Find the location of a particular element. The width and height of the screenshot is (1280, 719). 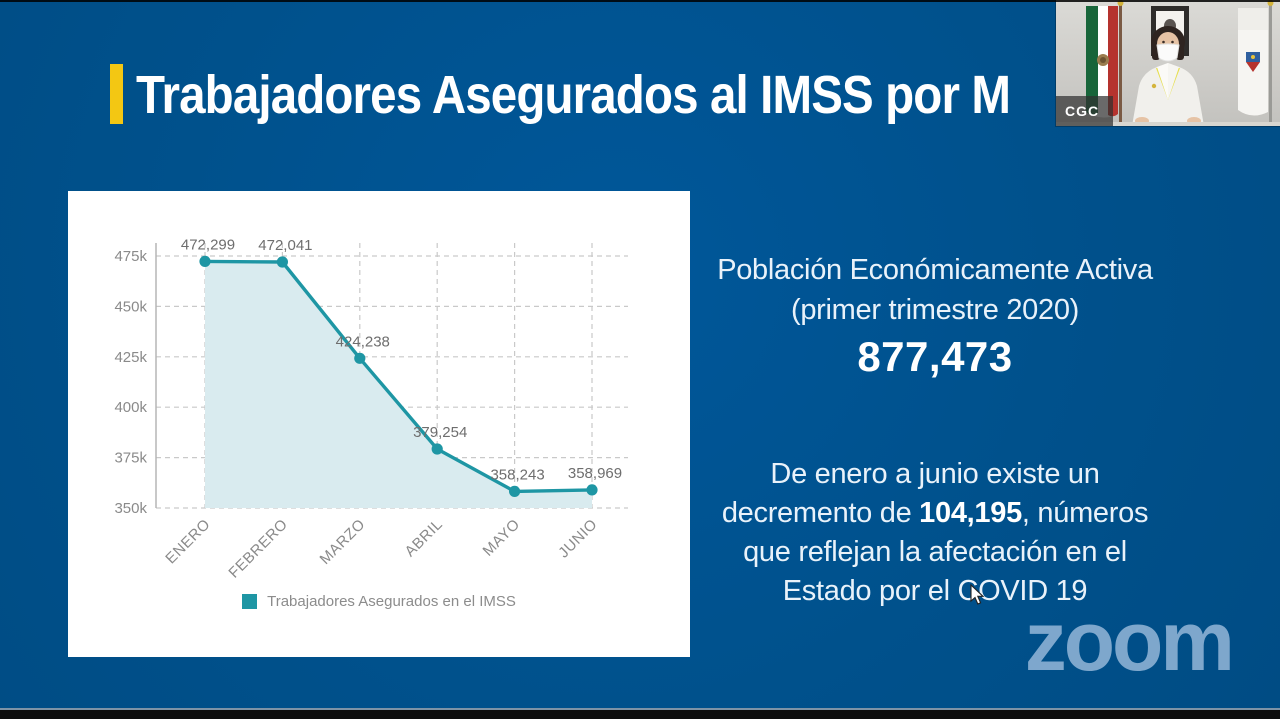

bottom-letterbox-strip is located at coordinates (640, 713).